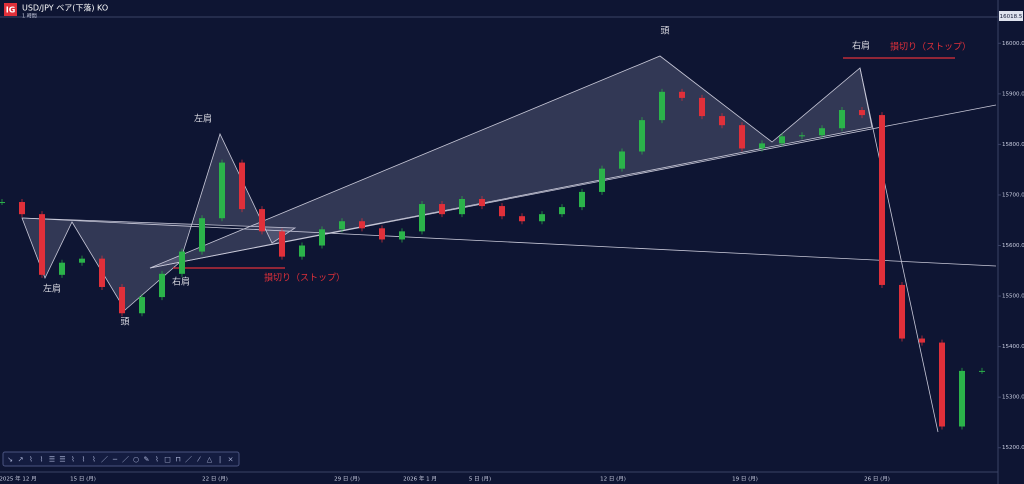 This screenshot has height=484, width=1024. What do you see at coordinates (29, 17) in the screenshot?
I see `interval: 1 時間` at bounding box center [29, 17].